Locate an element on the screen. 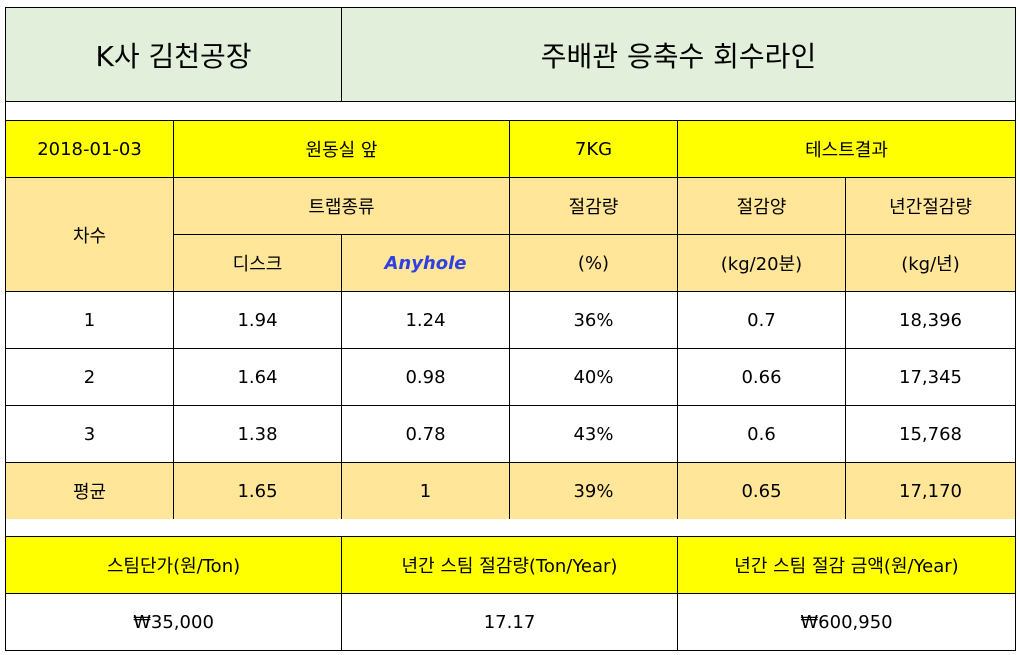 Image resolution: width=1020 pixels, height=655 pixels. summary-value-row: ₩35,000 17.17 ₩600,950 is located at coordinates (510, 622).